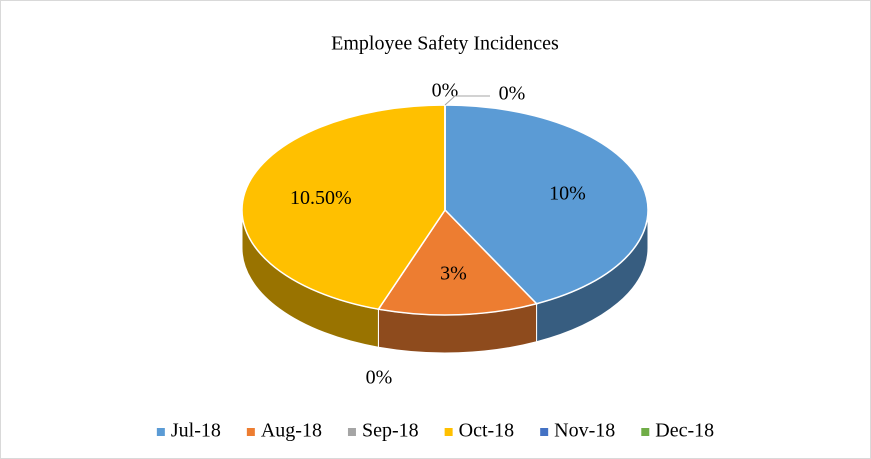 This screenshot has width=871, height=459. I want to click on leader-line, so click(467, 100).